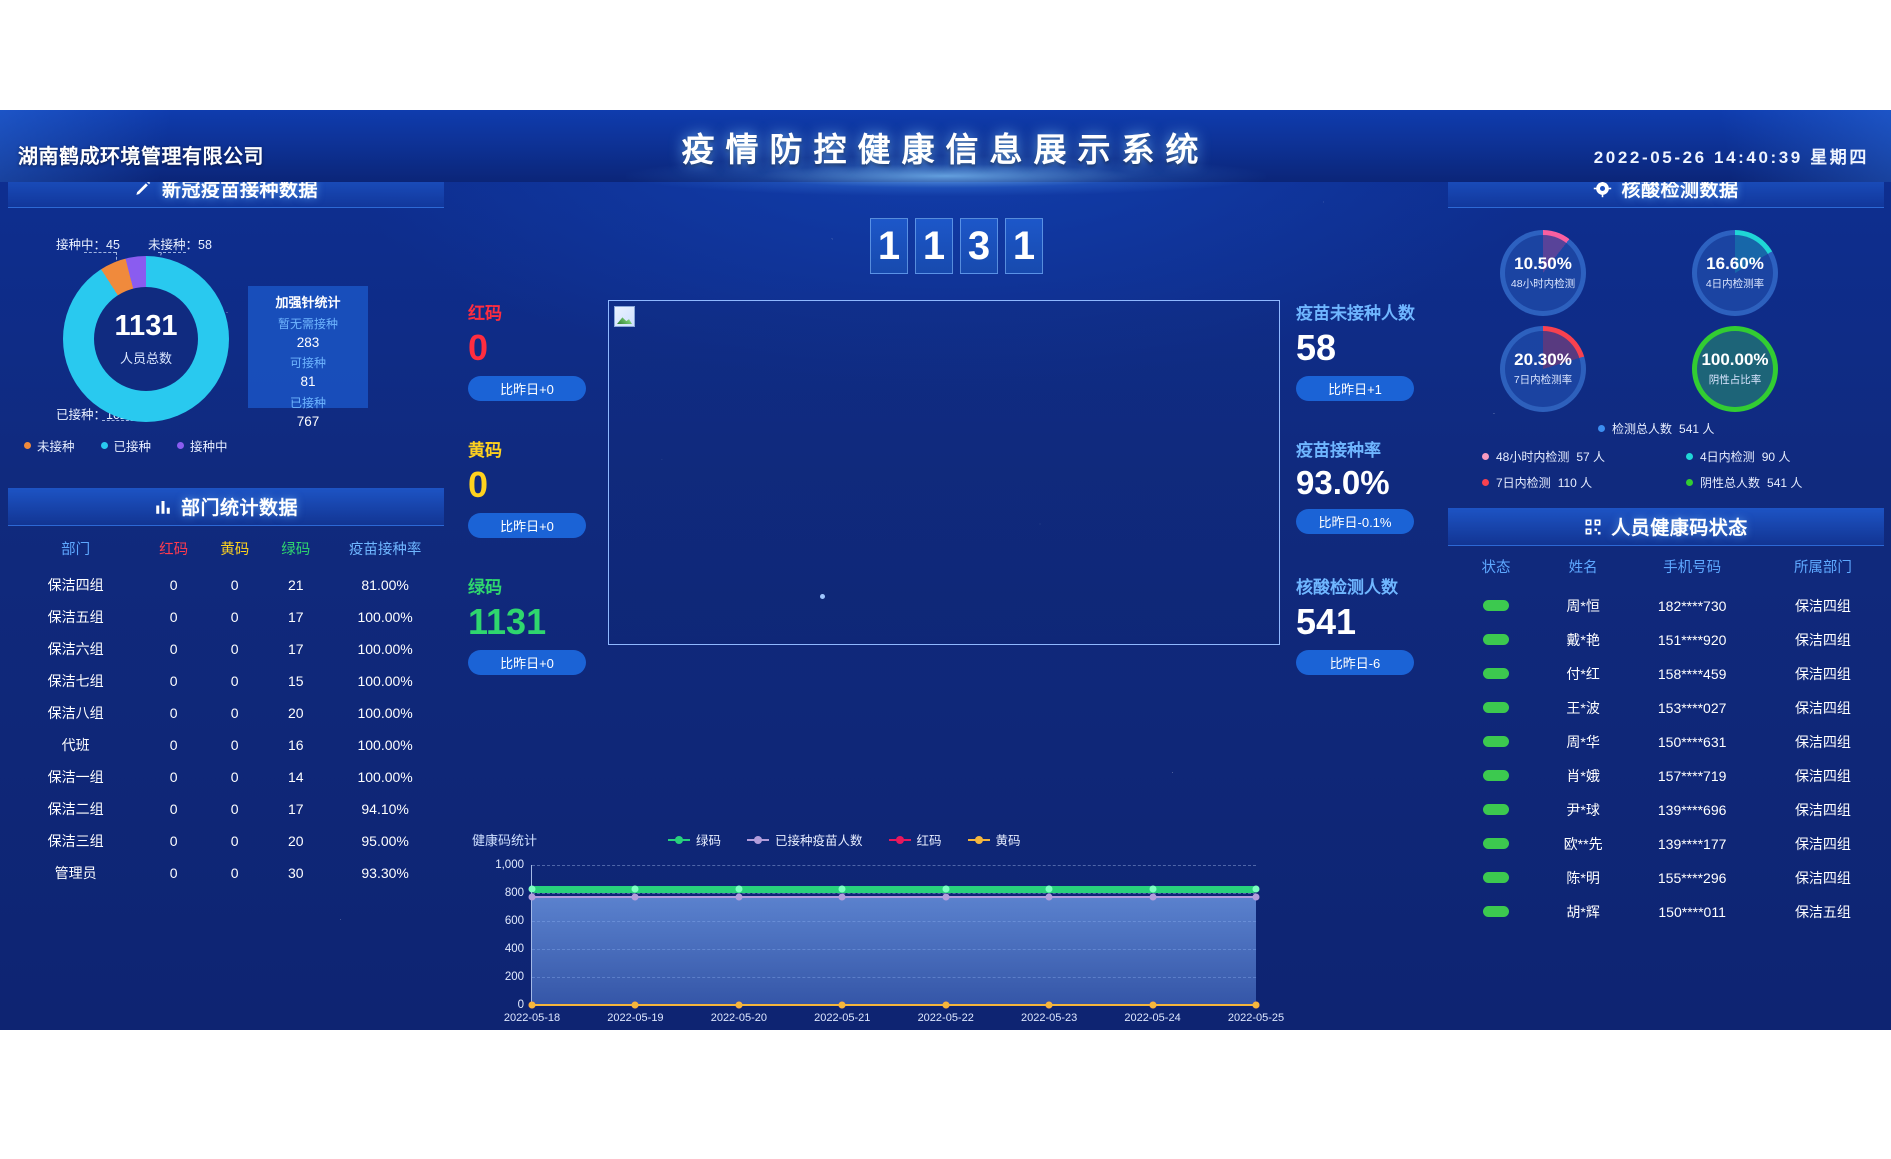 This screenshot has height=1159, width=1891. I want to click on chart-gridline, so click(894, 865).